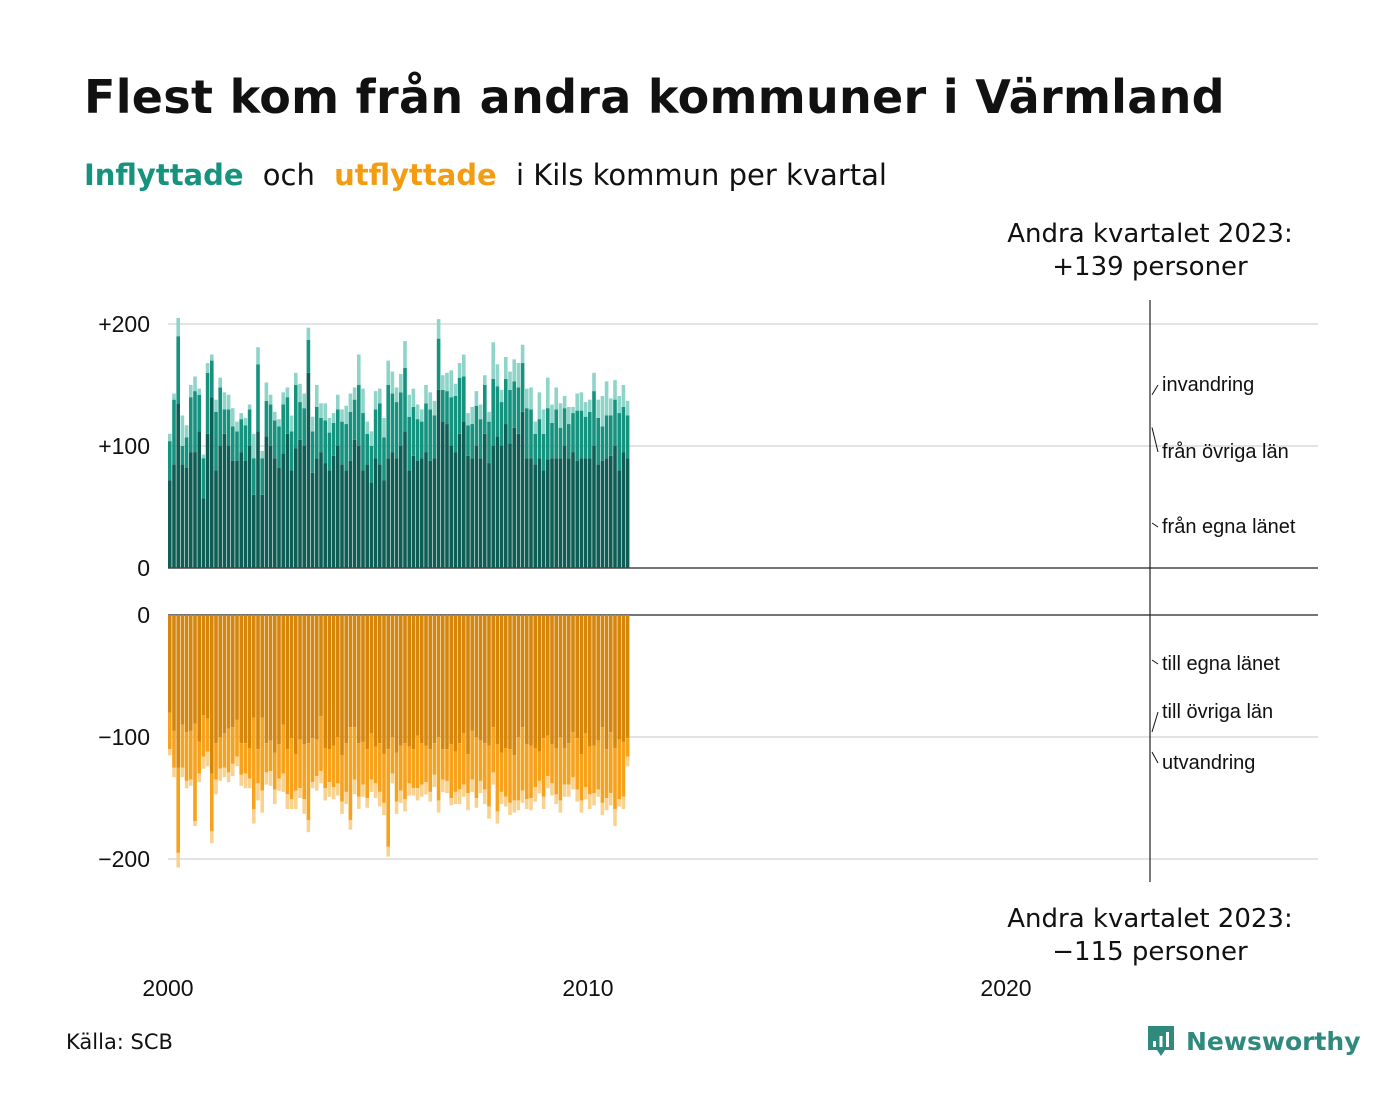 The image size is (1400, 1120). Describe the element at coordinates (1150, 234) in the screenshot. I see `top-annotation-line1: Andra kvartalet 2023:` at that location.